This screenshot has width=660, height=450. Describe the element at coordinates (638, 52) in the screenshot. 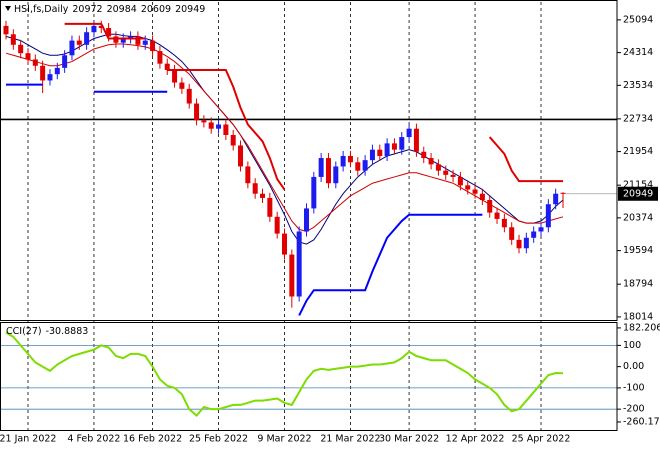

I see `y-tick-label: 24314` at that location.